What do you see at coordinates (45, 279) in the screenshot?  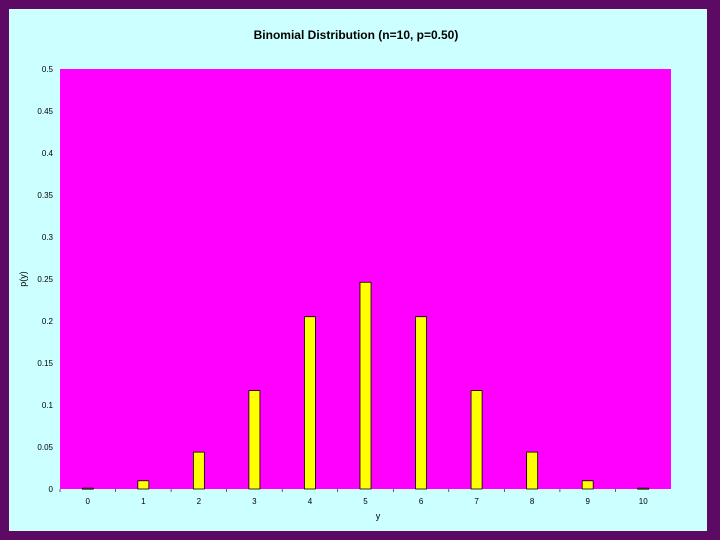 I see `y-tick-label: 0.25` at bounding box center [45, 279].